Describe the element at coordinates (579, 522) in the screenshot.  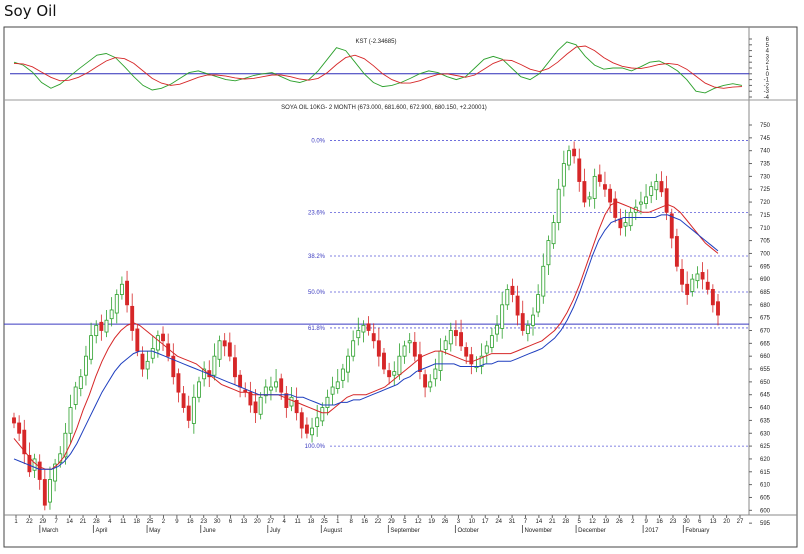
I see `time-day-label: 5` at that location.